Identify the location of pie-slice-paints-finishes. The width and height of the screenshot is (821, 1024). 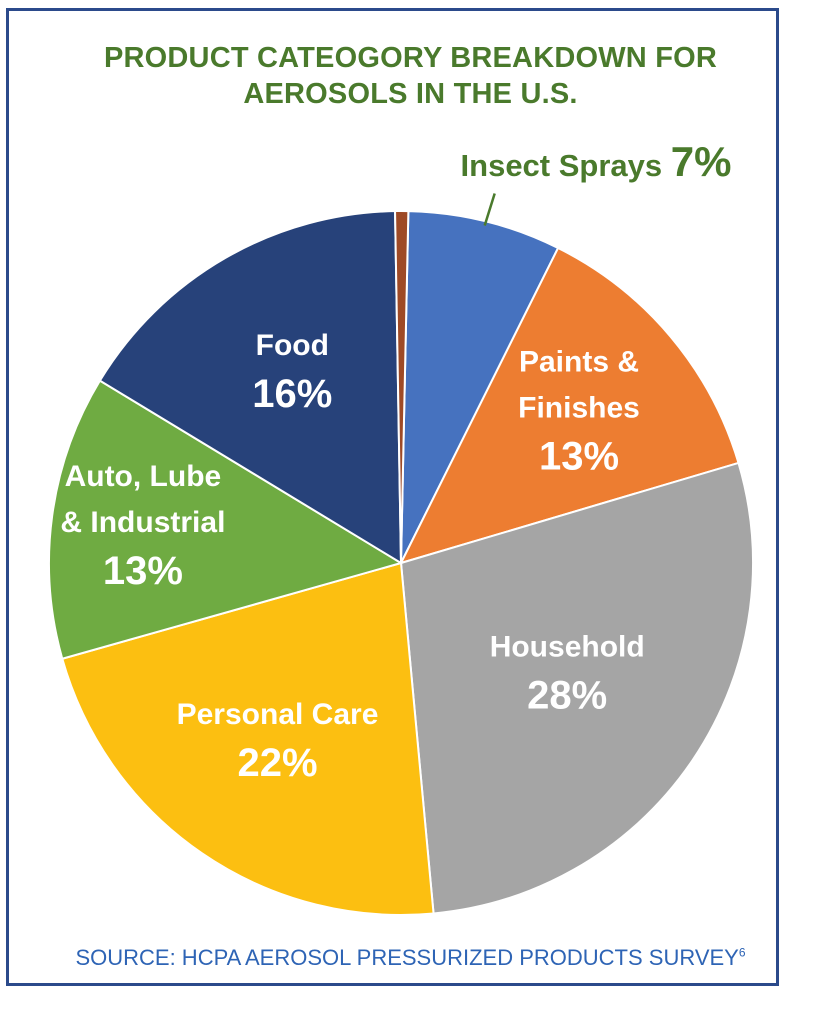
(569, 405).